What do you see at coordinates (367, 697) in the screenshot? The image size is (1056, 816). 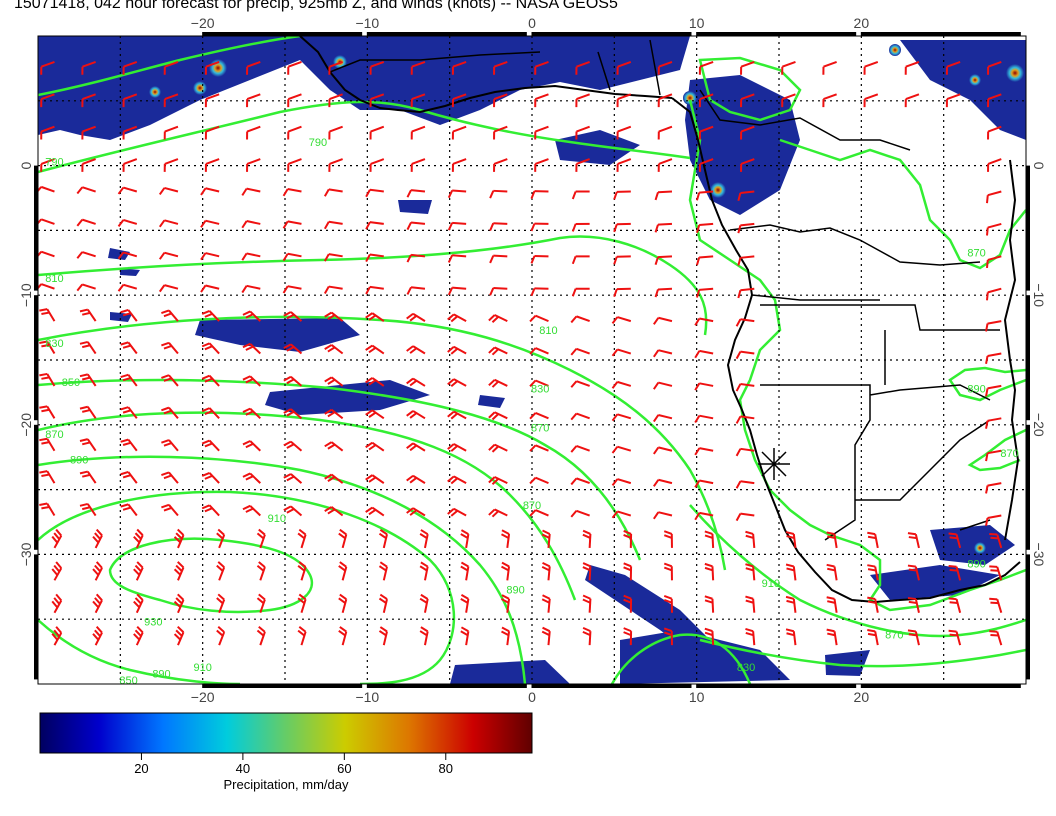 I see `lon-tick-label-bottom: −10` at bounding box center [367, 697].